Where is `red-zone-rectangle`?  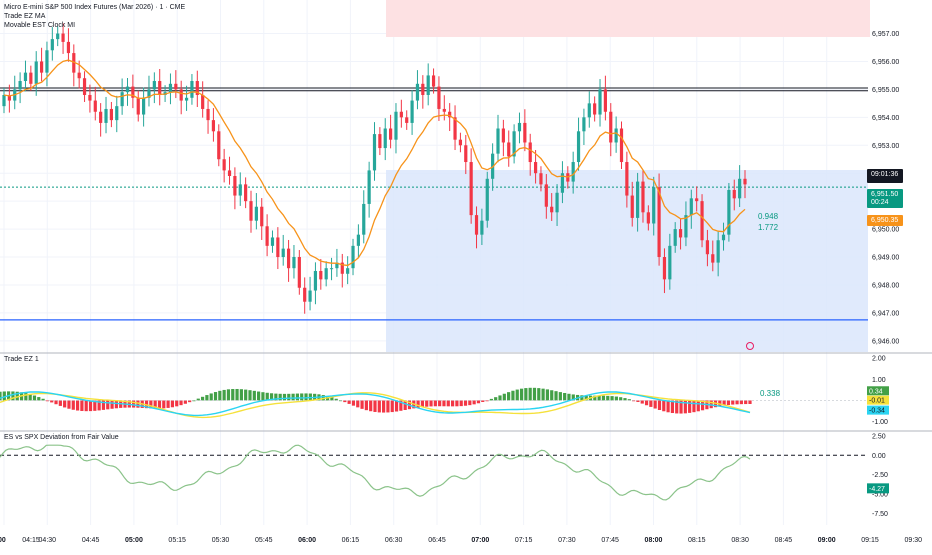
red-zone-rectangle is located at coordinates (628, 18).